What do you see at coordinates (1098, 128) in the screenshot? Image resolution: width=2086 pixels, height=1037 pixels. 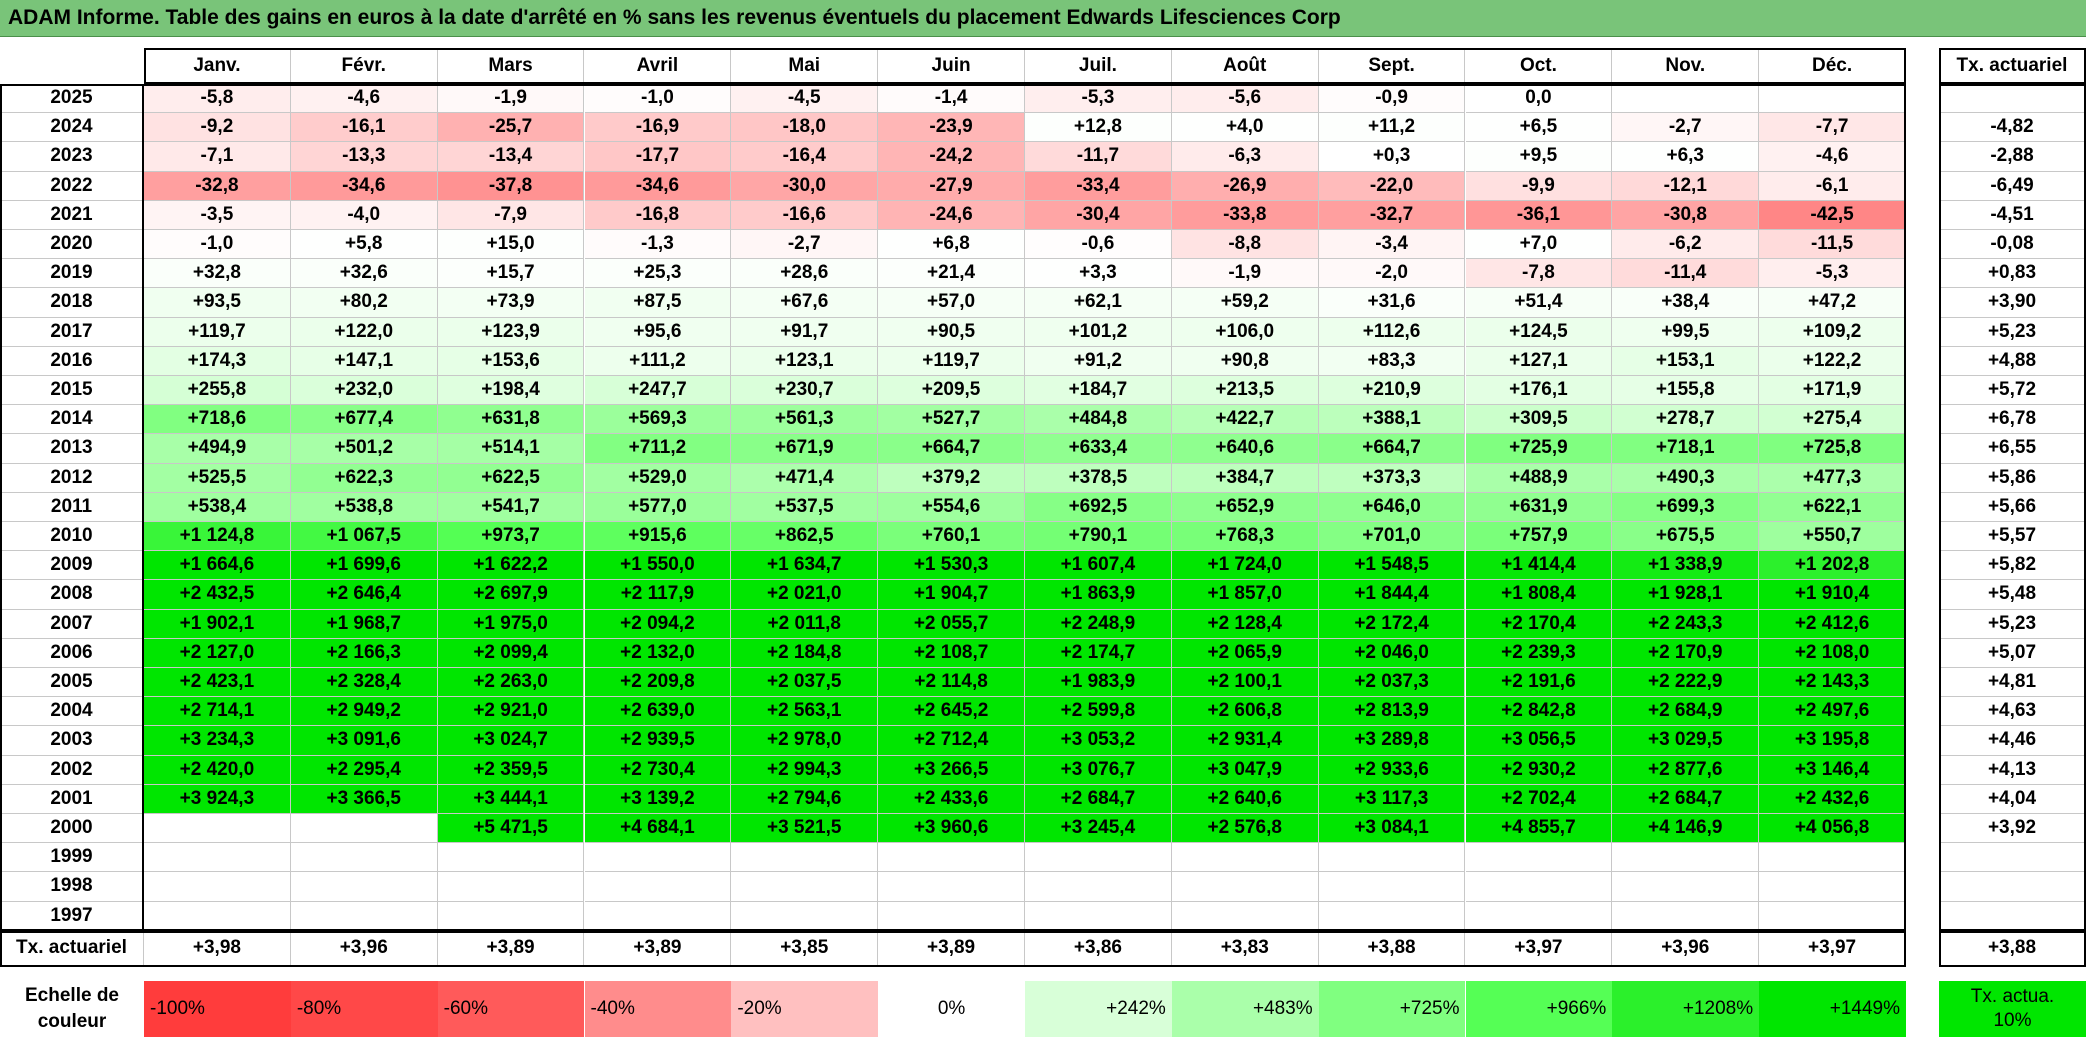 I see `value-cell: +12,8` at bounding box center [1098, 128].